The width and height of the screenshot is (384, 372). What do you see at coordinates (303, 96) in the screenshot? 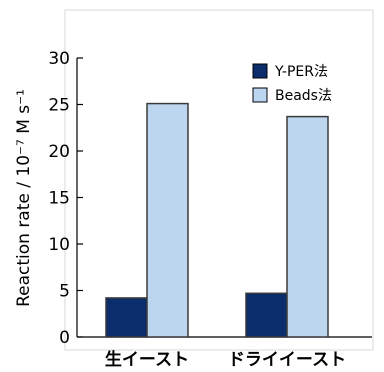
I see `legend-label-beads: Beads法` at bounding box center [303, 96].